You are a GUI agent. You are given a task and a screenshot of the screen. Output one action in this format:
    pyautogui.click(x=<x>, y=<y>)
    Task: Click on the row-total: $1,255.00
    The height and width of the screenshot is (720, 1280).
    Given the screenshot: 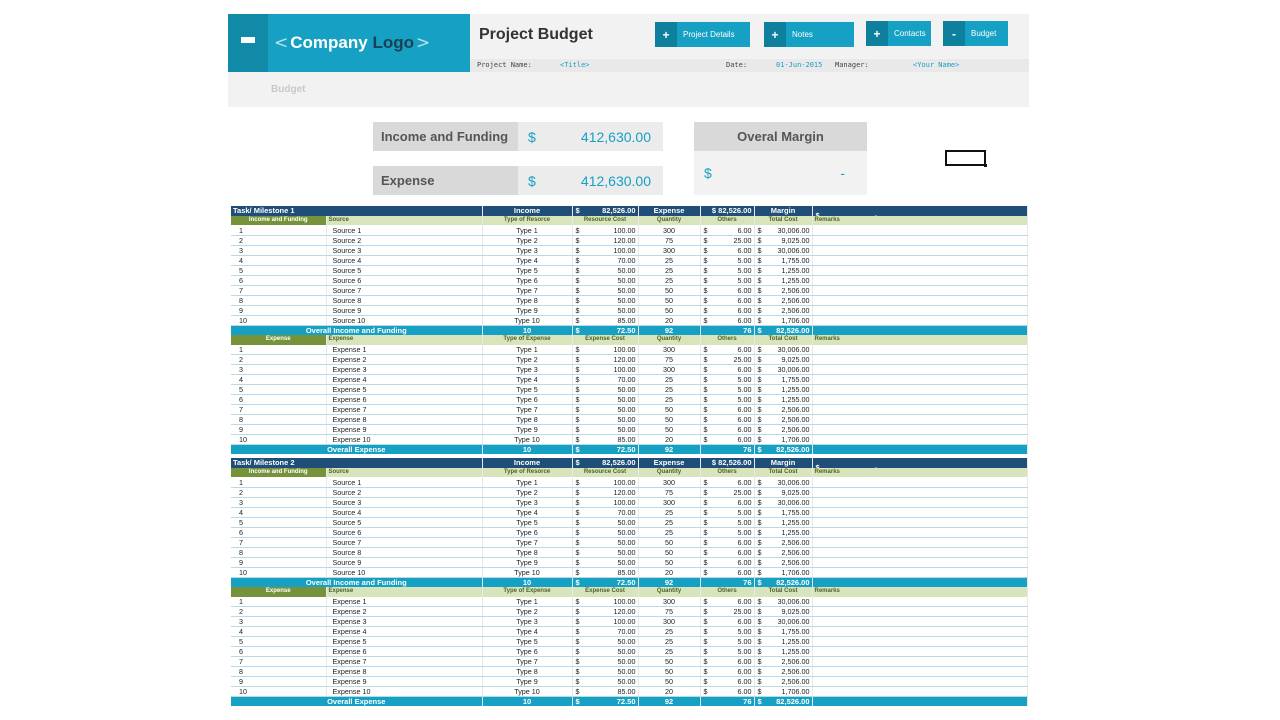 What is the action you would take?
    pyautogui.click(x=783, y=651)
    